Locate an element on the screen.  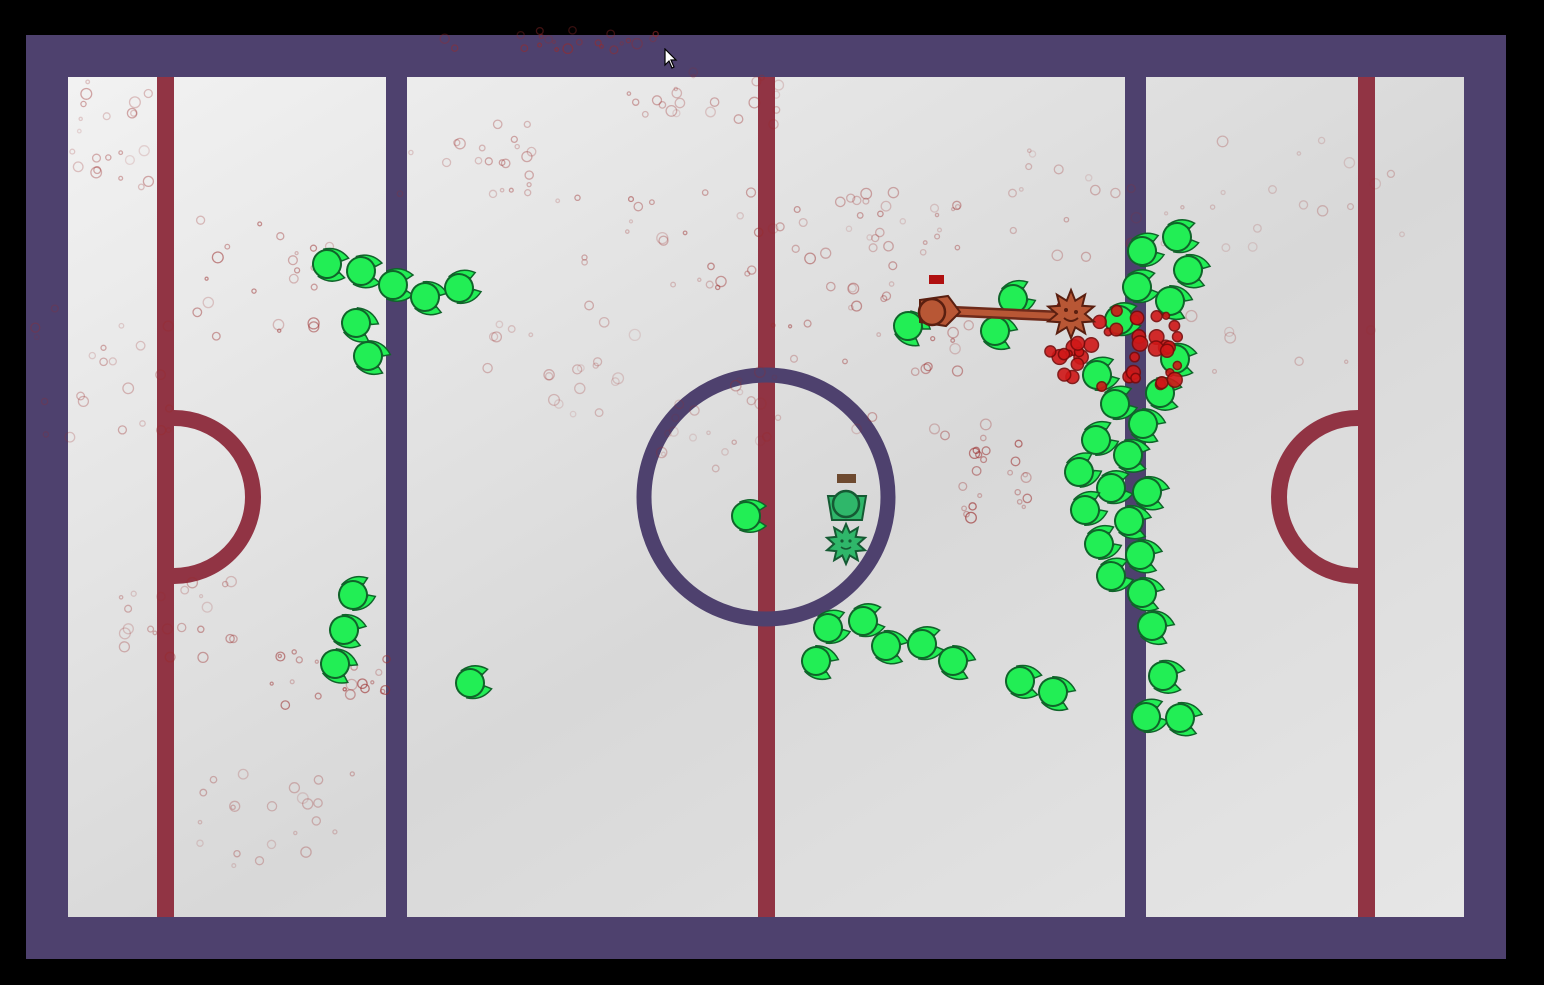
center-red-line is located at coordinates (766, 497).